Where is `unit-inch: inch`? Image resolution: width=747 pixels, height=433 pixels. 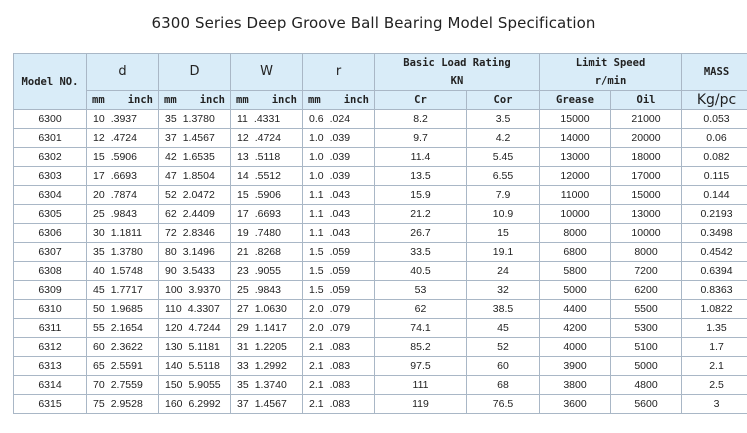 unit-inch: inch is located at coordinates (356, 100).